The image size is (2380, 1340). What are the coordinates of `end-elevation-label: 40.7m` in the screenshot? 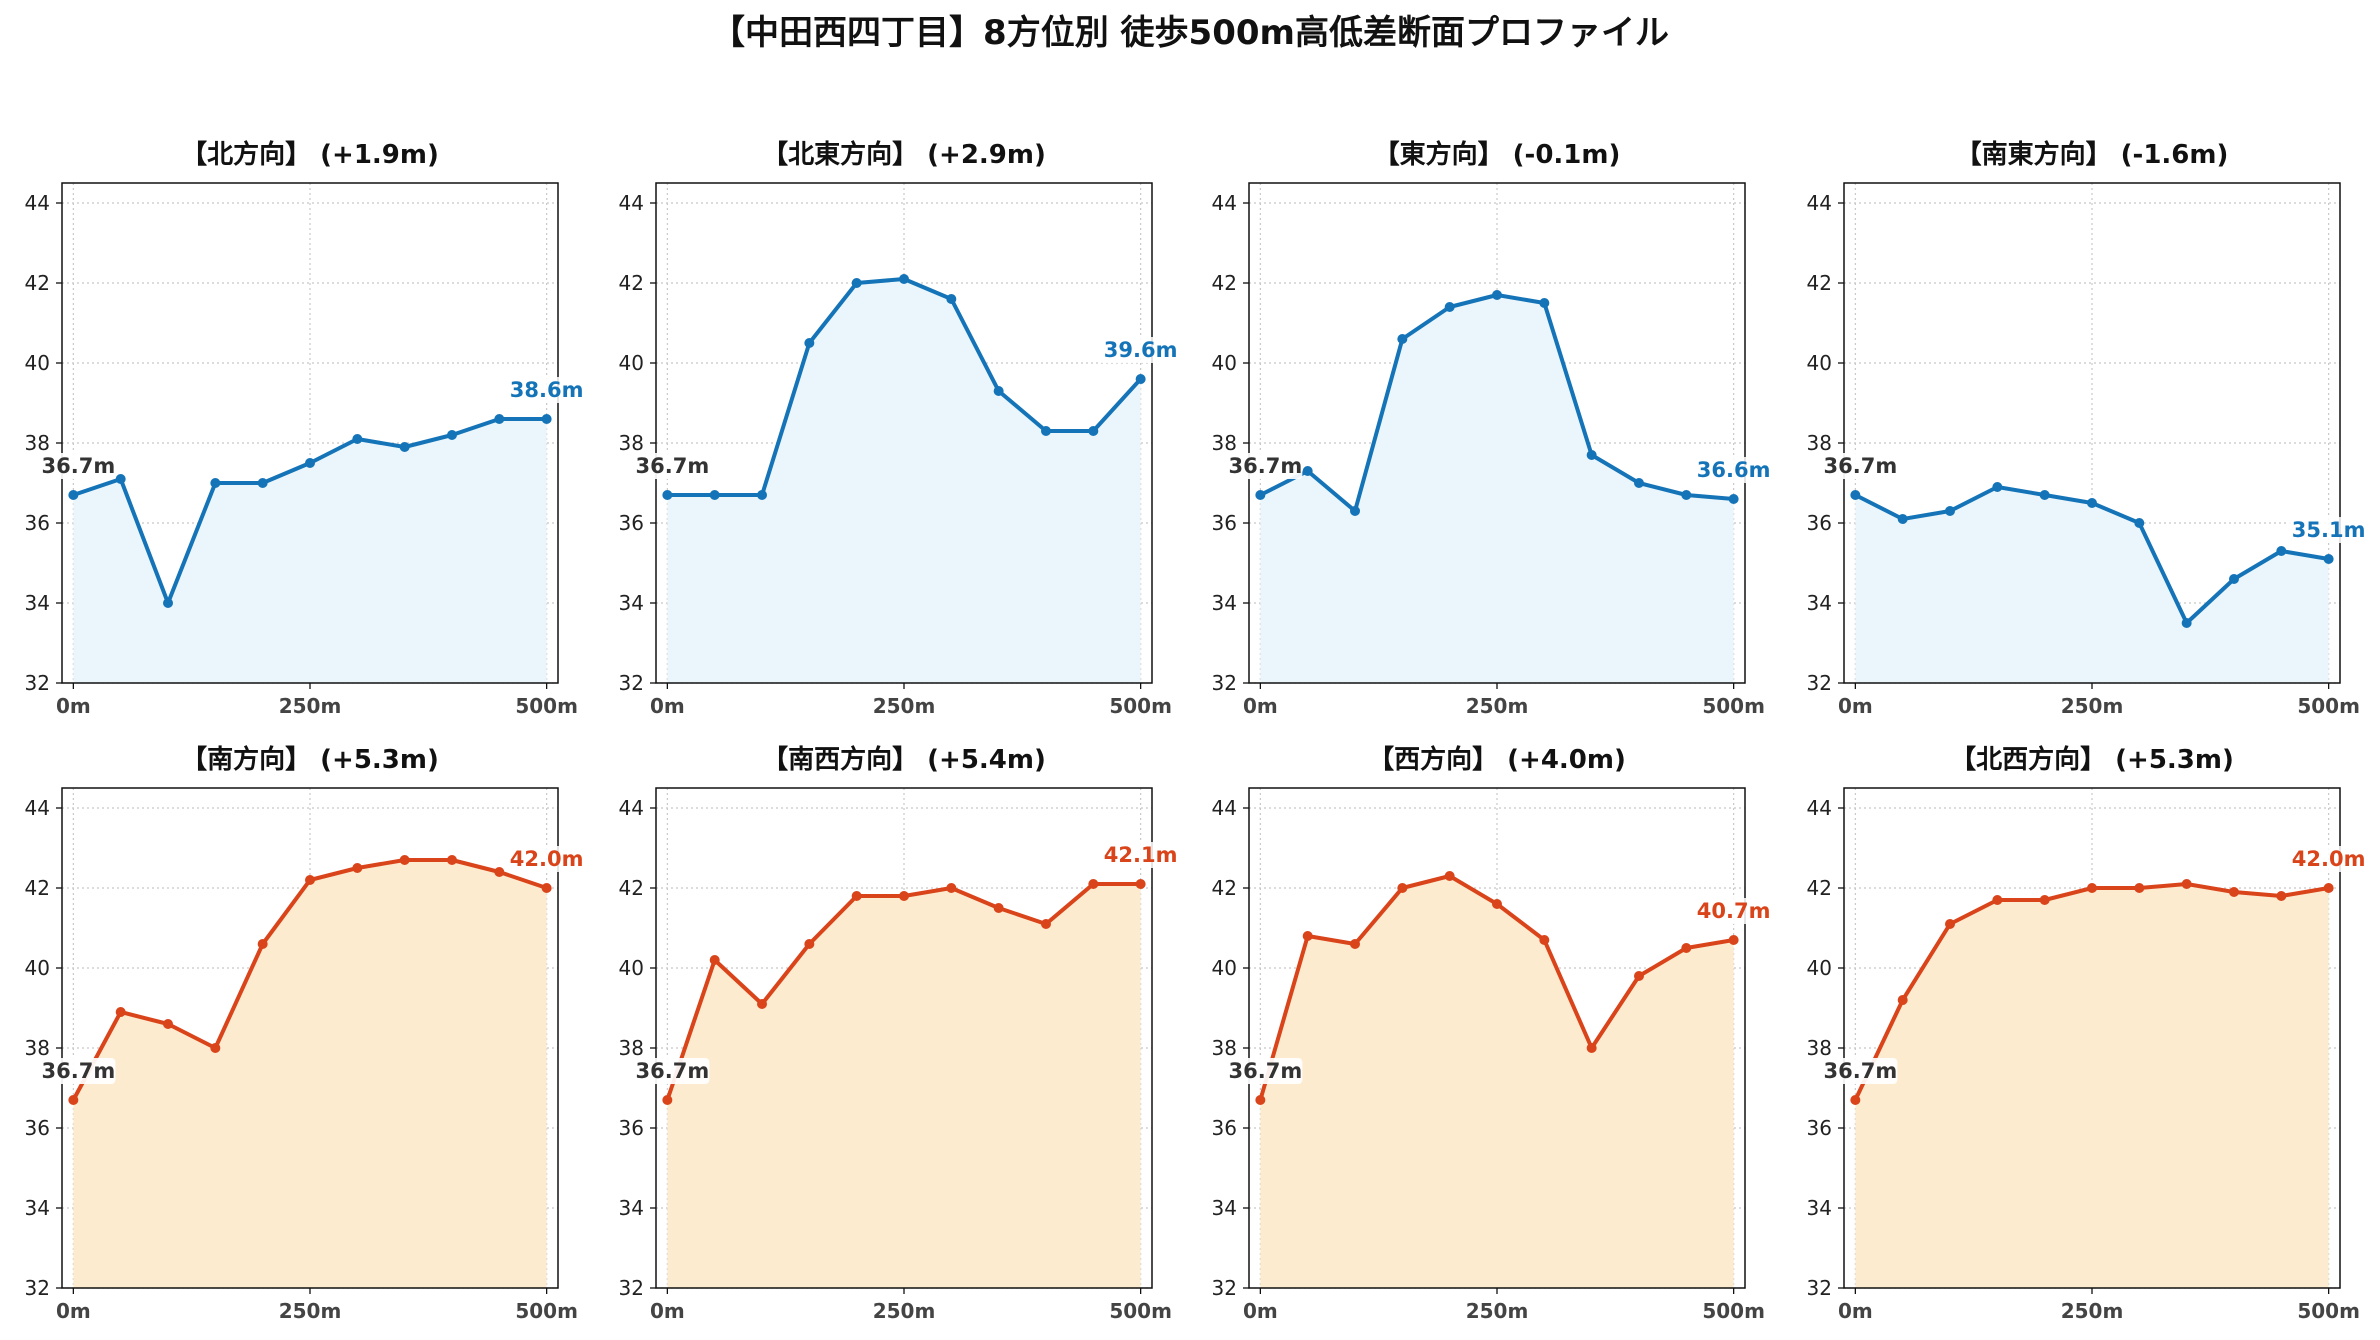 It's located at (1734, 911).